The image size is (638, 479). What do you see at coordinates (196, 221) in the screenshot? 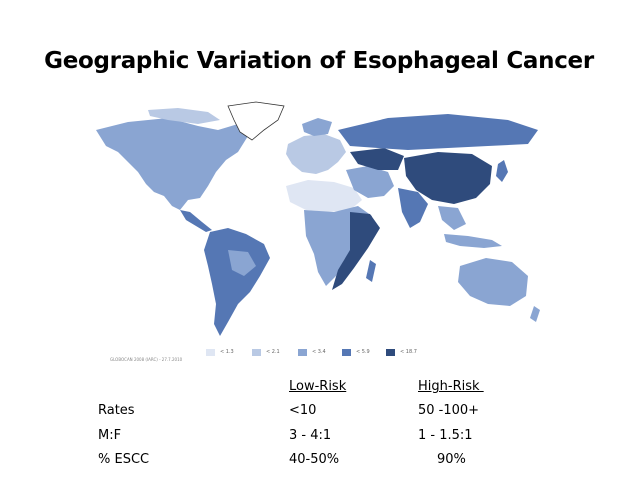
I see `region-central-america` at bounding box center [196, 221].